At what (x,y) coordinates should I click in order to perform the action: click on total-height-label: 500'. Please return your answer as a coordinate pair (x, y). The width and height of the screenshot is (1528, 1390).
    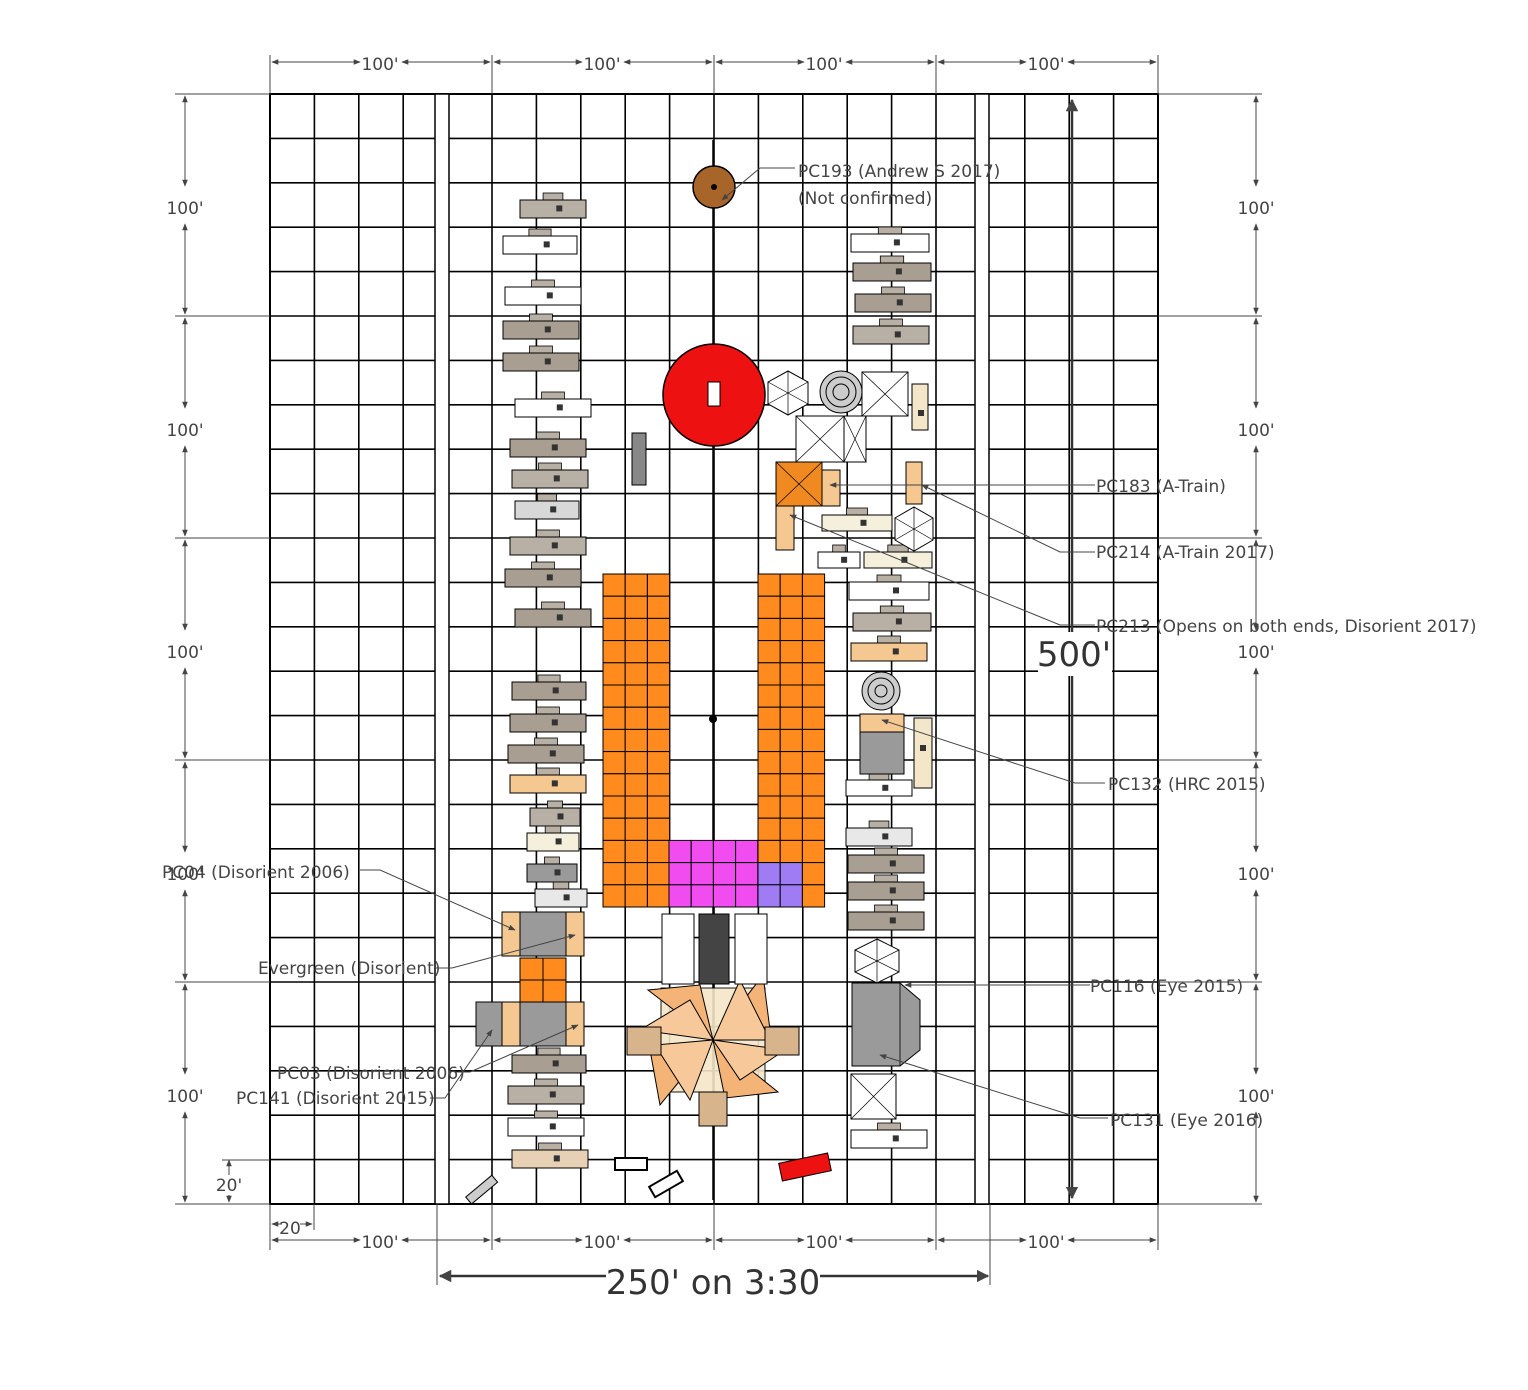
    Looking at the image, I should click on (1074, 655).